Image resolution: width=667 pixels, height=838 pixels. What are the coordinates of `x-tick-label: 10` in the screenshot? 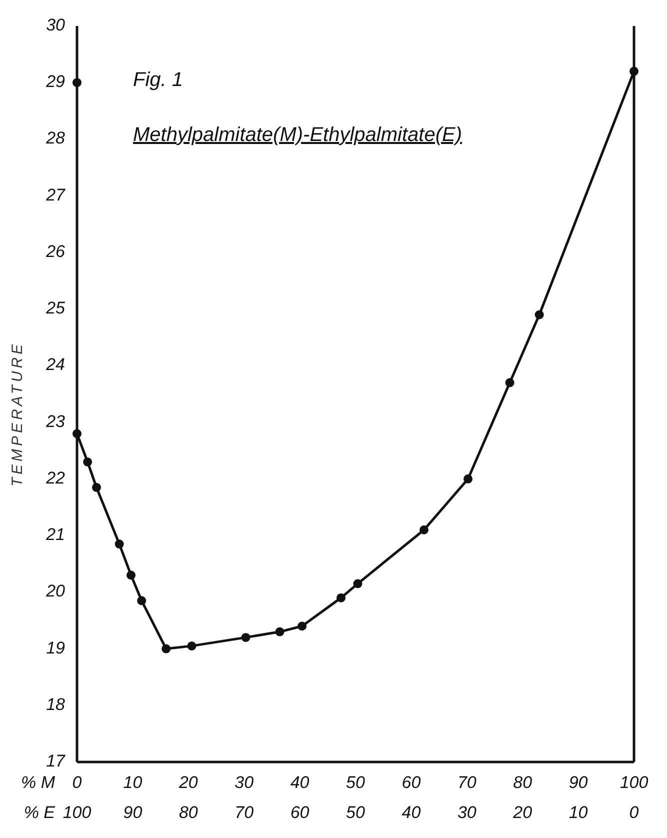 It's located at (133, 782).